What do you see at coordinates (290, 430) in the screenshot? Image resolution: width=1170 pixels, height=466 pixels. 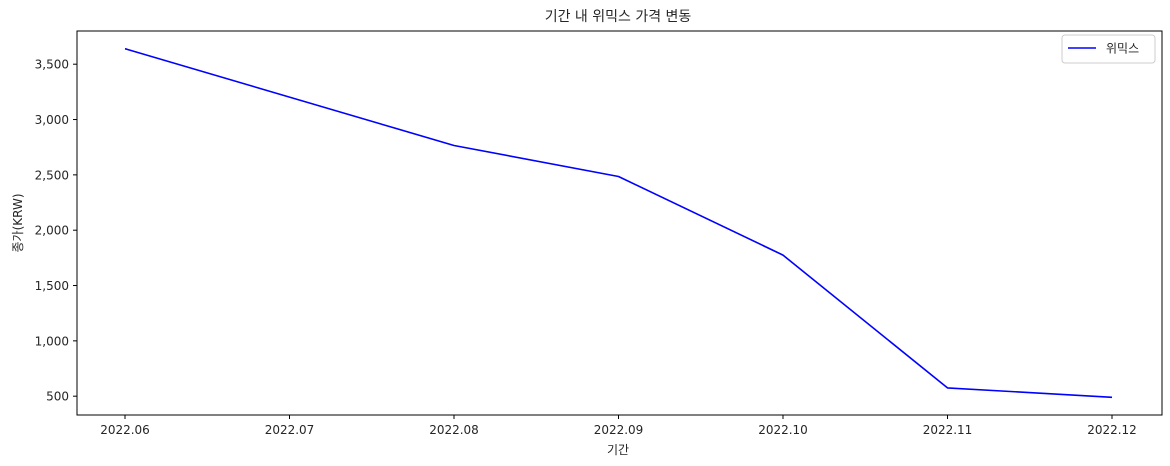 I see `x-tick-label: 2022.07` at bounding box center [290, 430].